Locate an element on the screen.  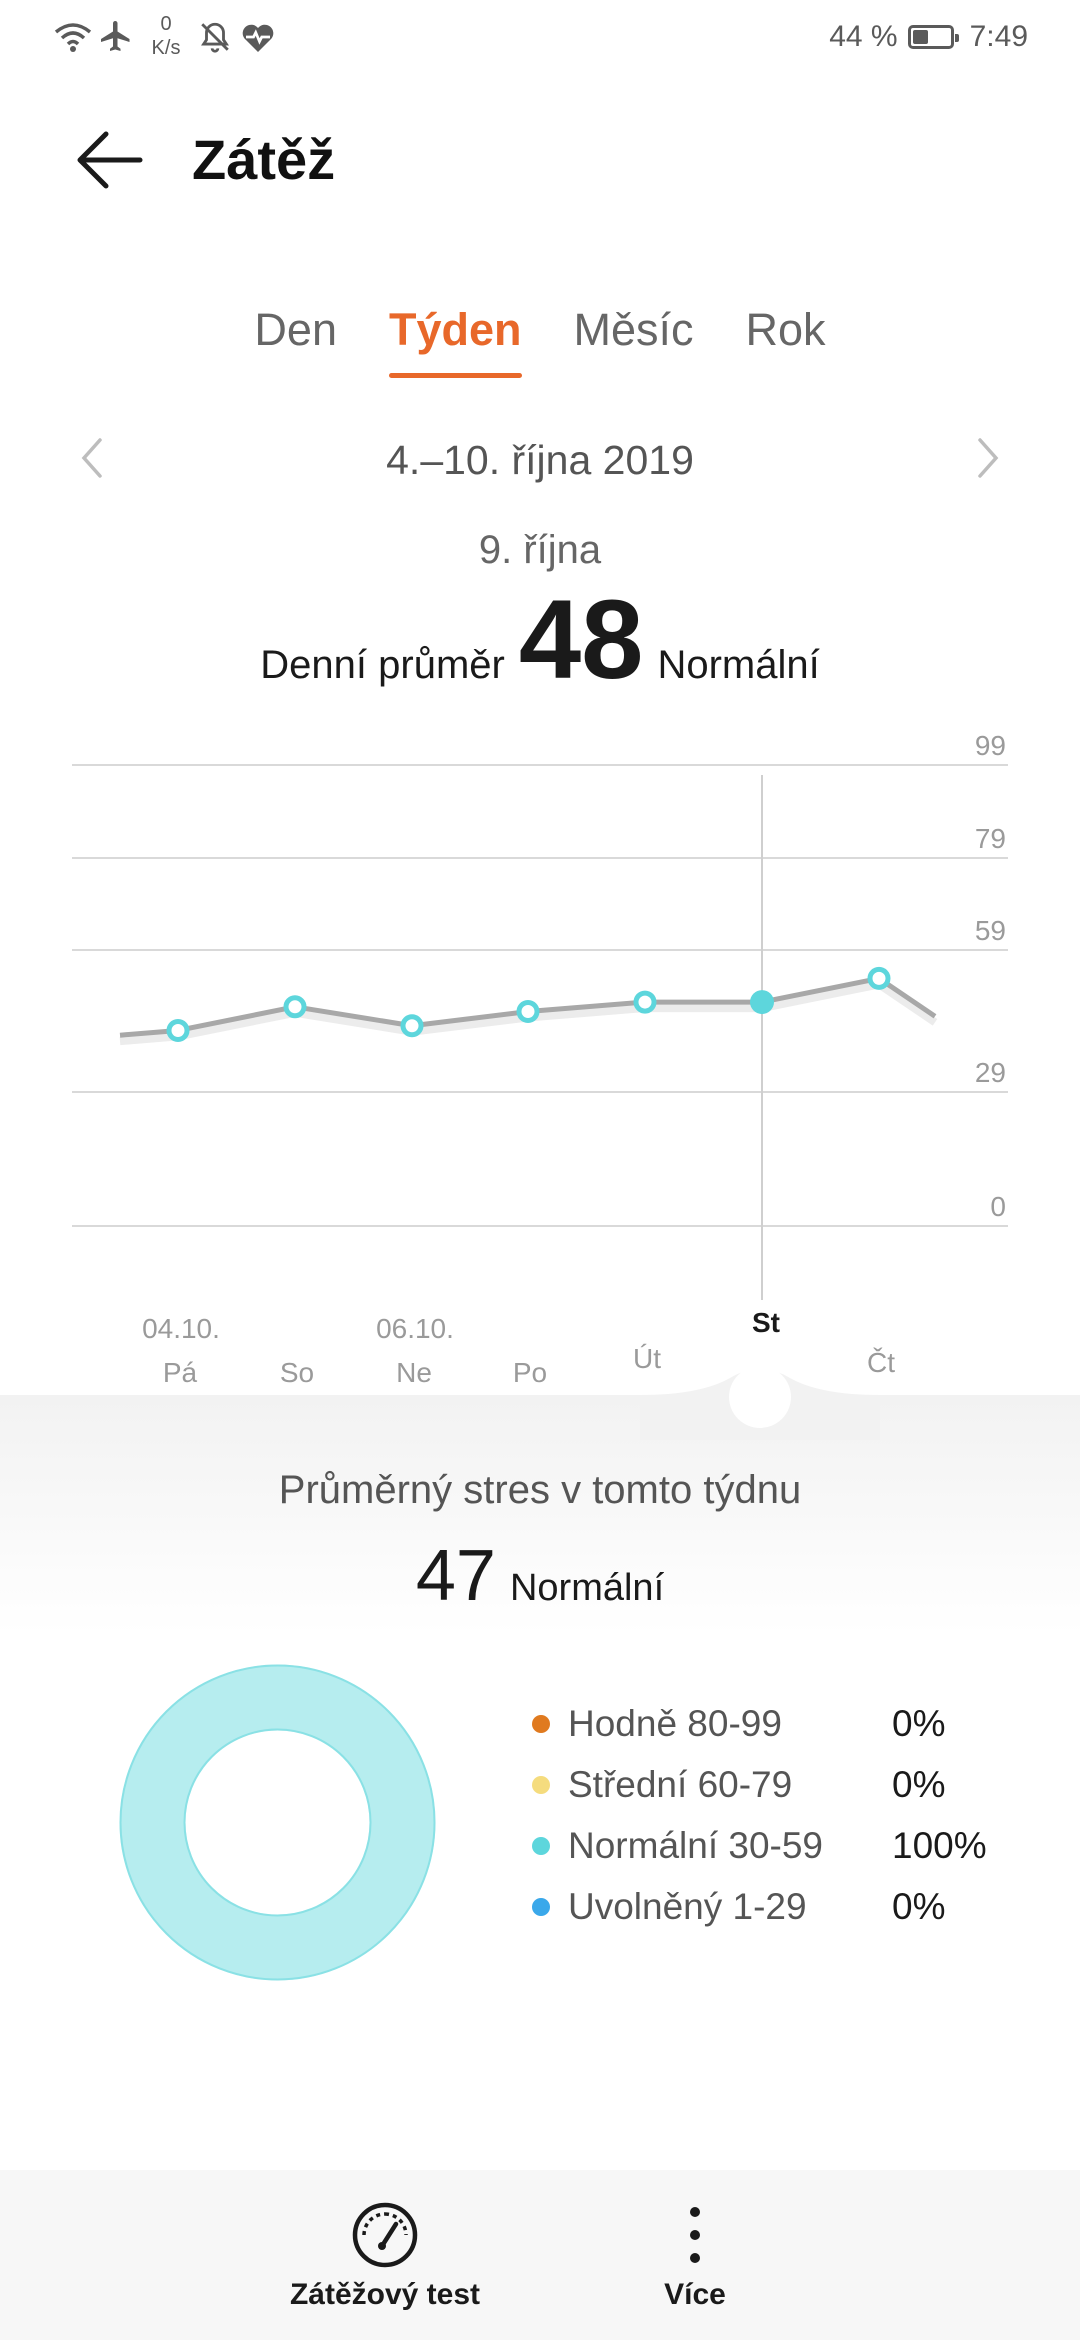
y-tick-label: 0 is located at coordinates (998, 1206).